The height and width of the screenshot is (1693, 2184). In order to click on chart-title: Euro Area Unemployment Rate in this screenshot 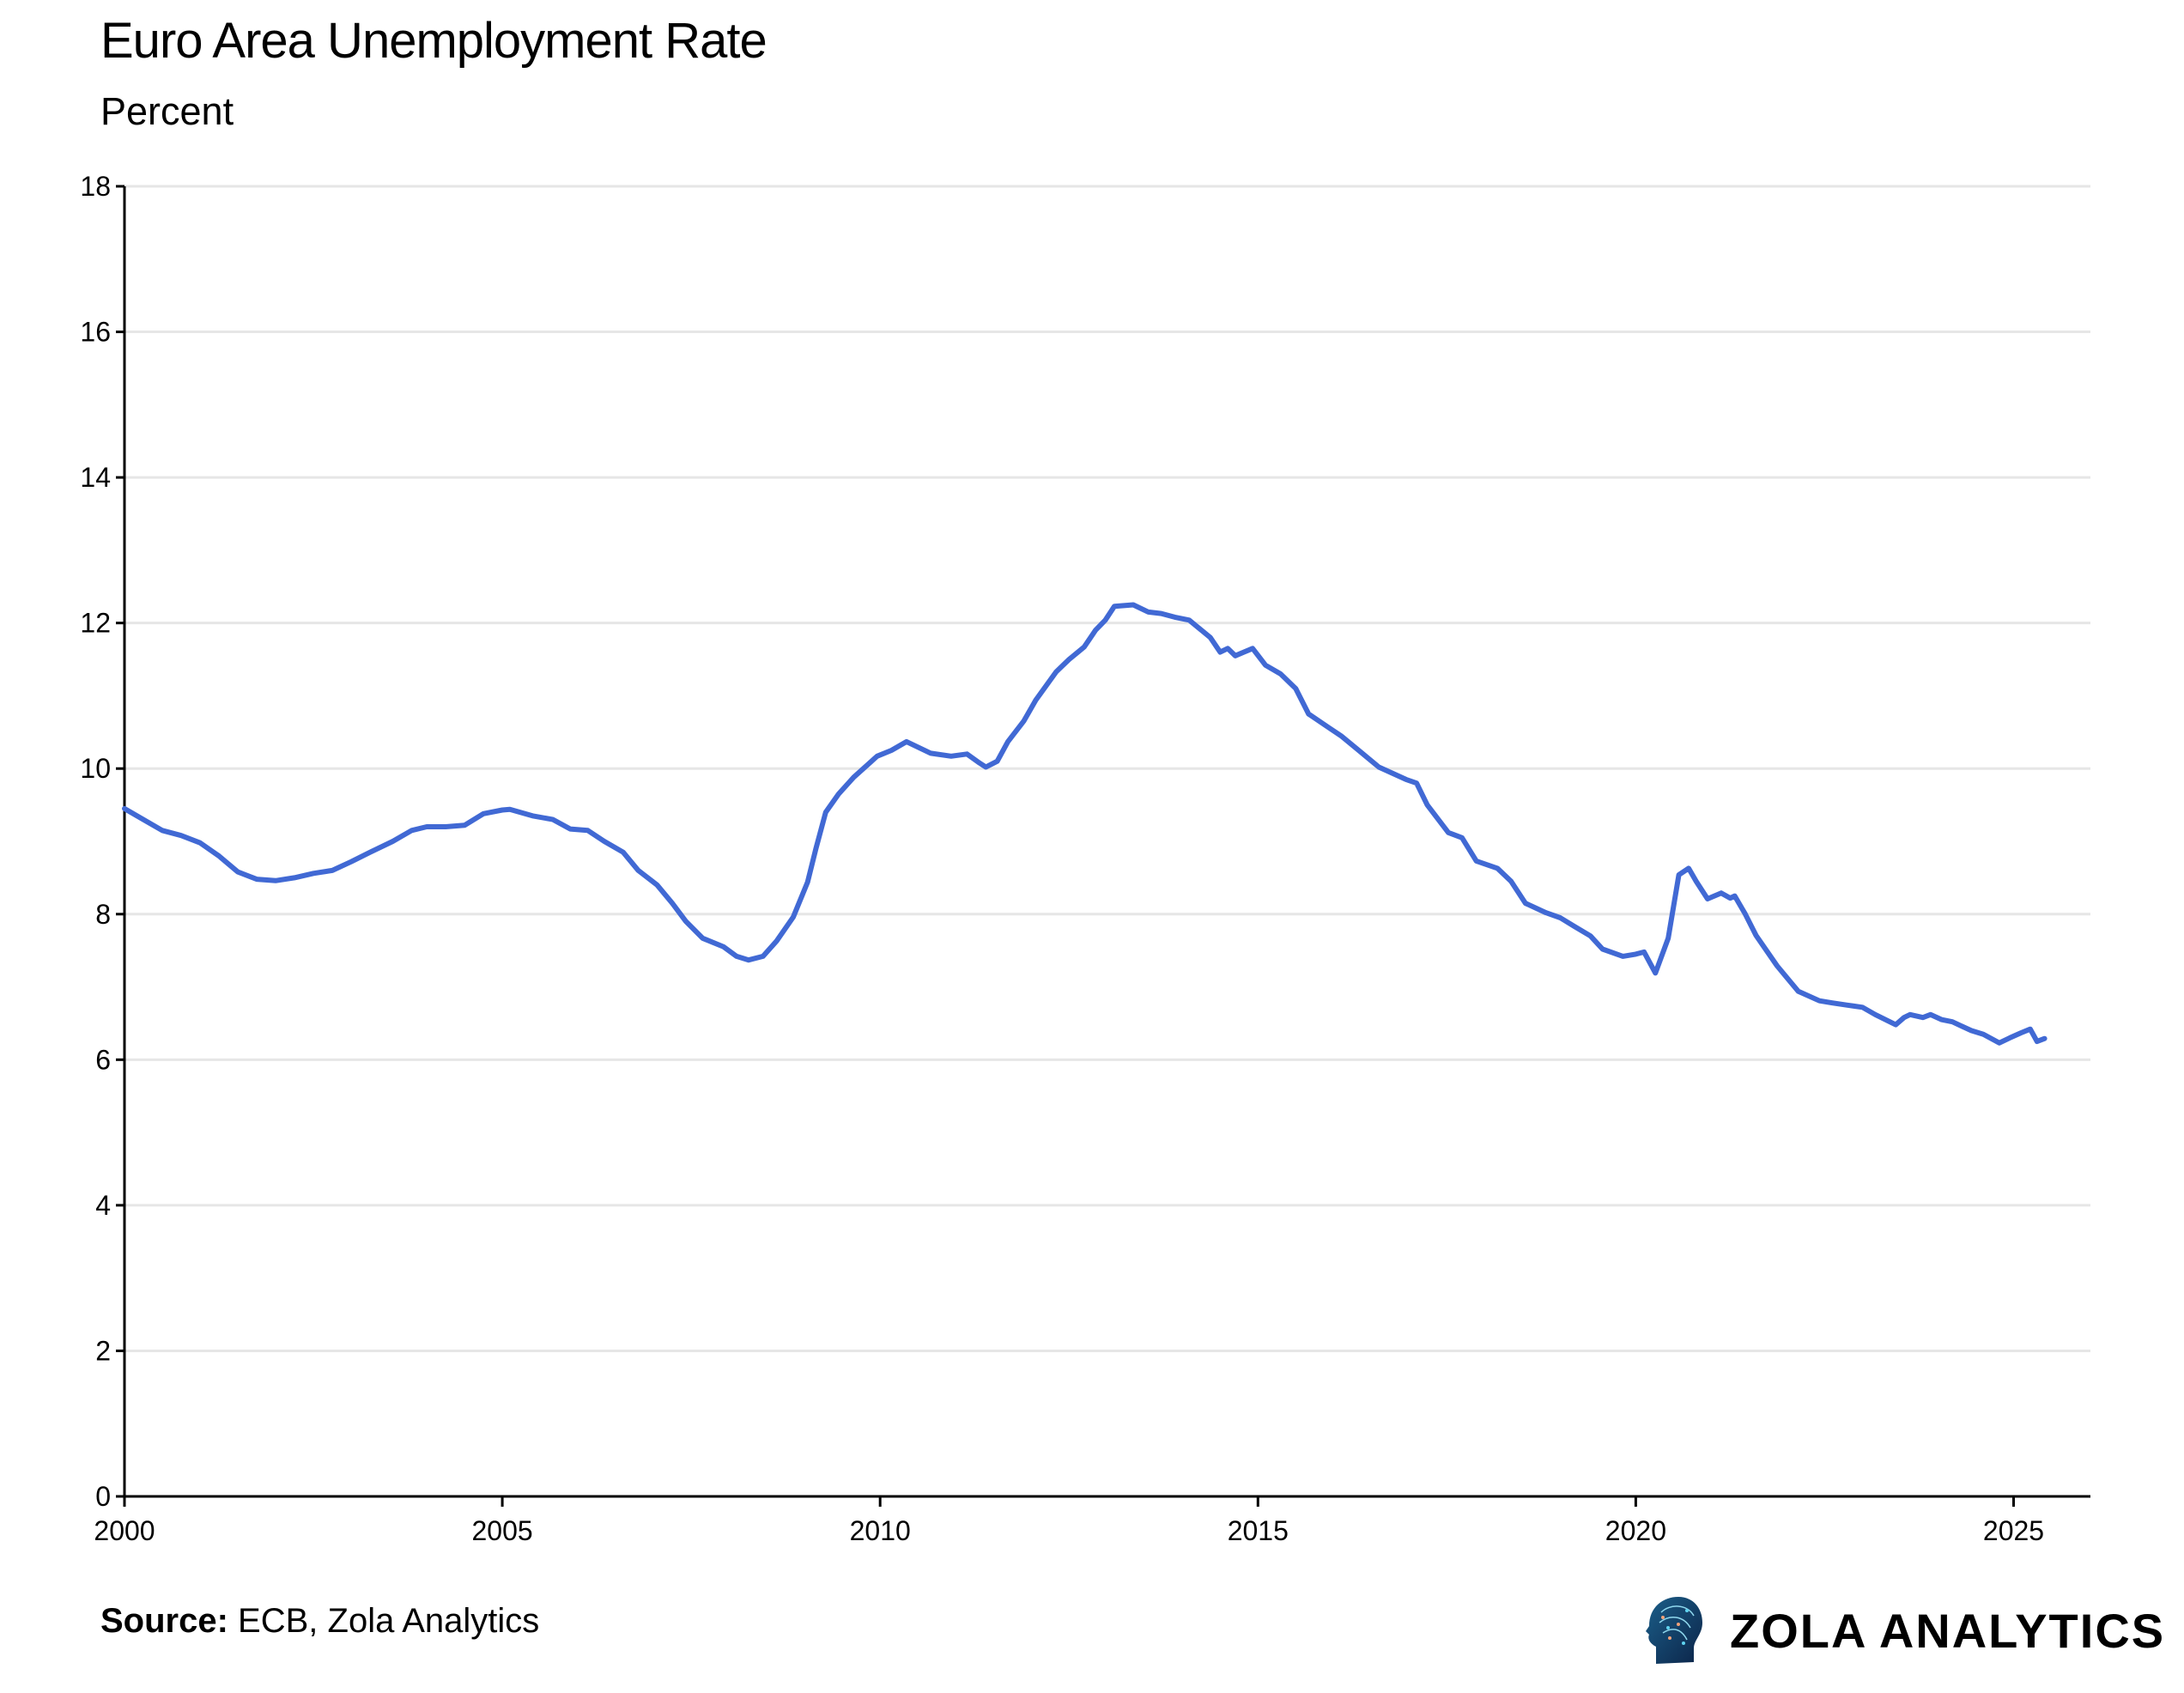, I will do `click(433, 41)`.